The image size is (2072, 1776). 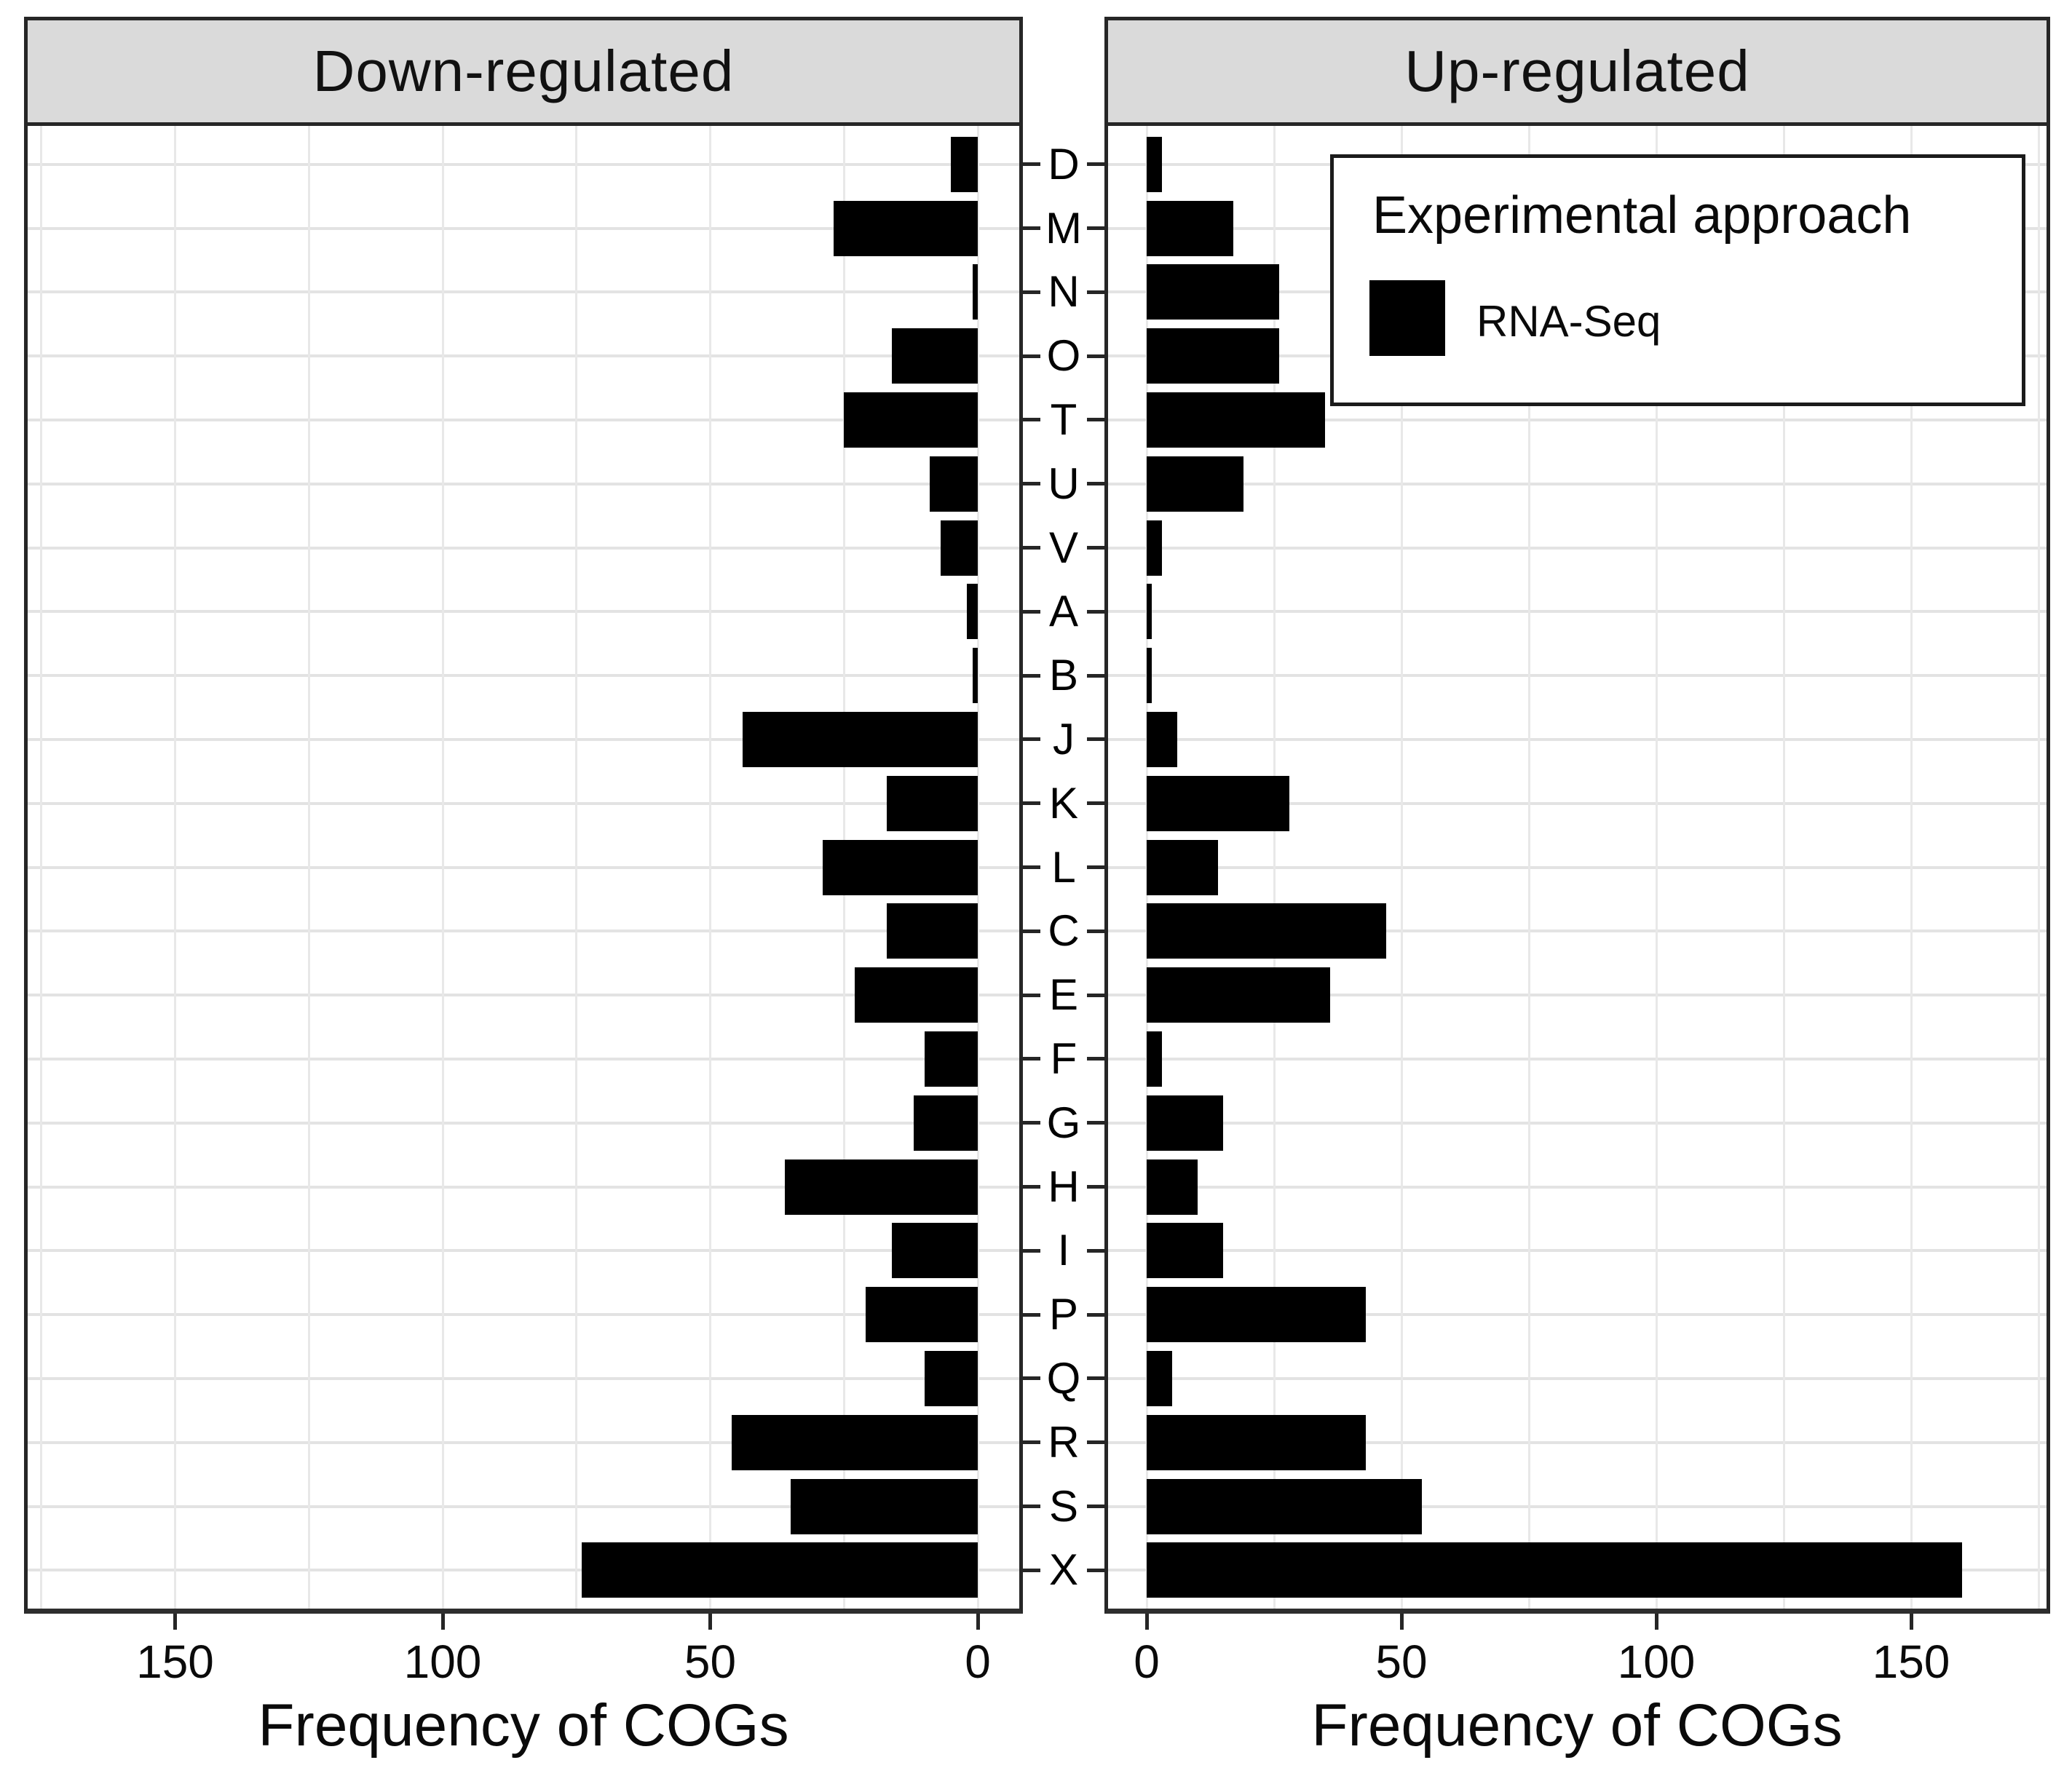 What do you see at coordinates (523, 548) in the screenshot?
I see `gridline-h-V` at bounding box center [523, 548].